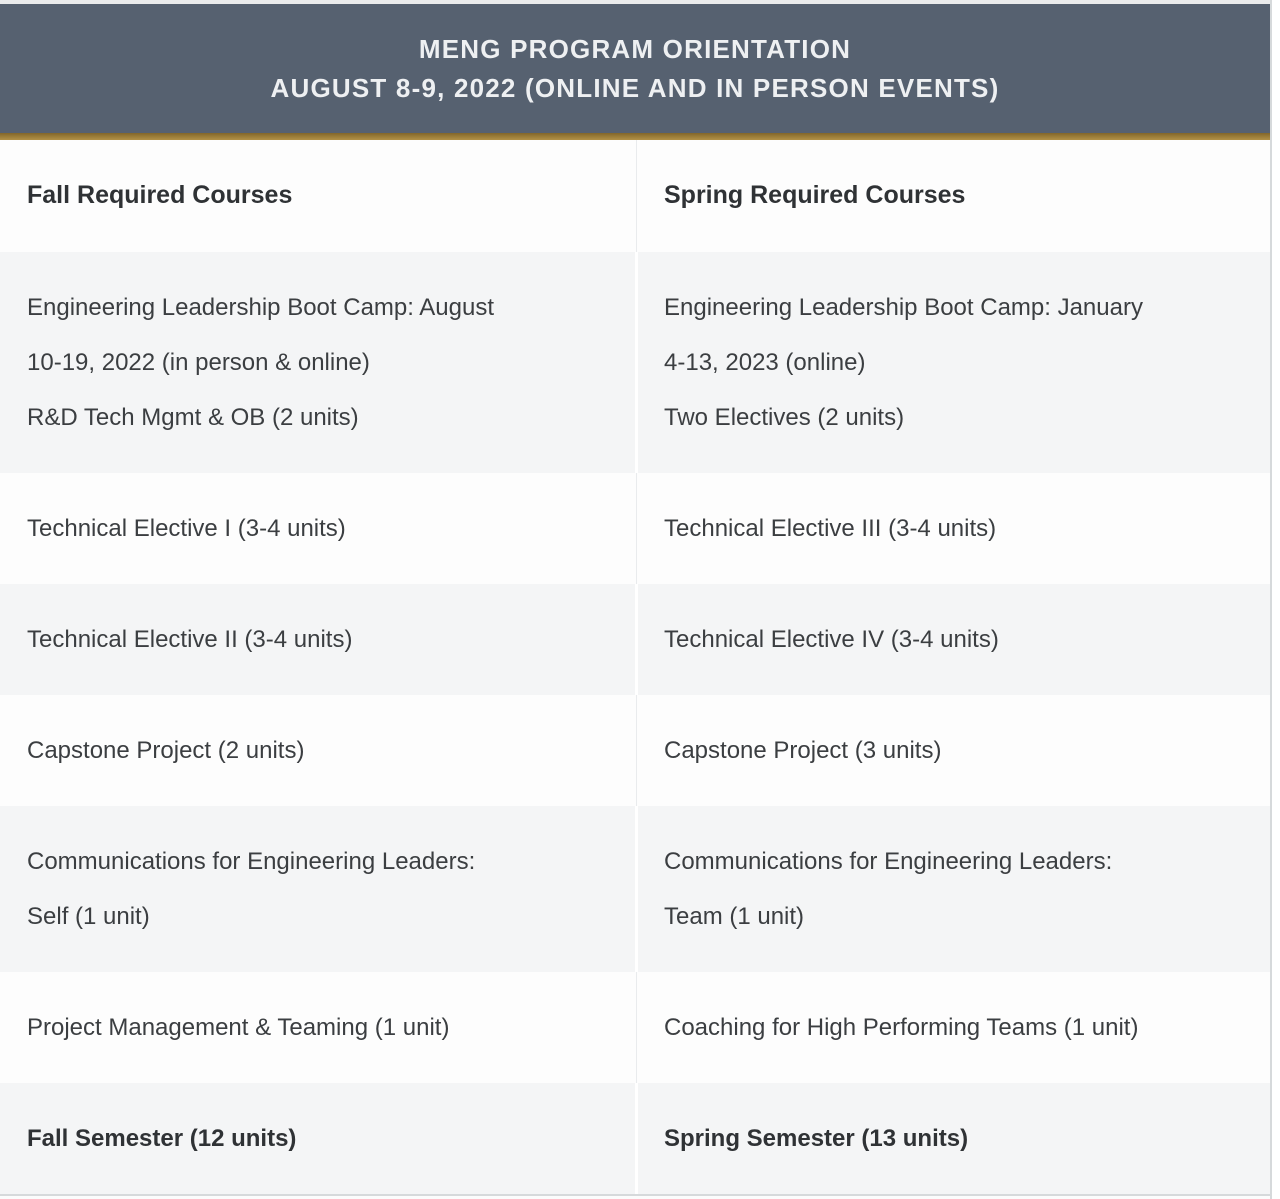 Image resolution: width=1280 pixels, height=1199 pixels. I want to click on cell-spring-technical-elective-4: Technical Elective IV (3-4 units), so click(955, 639).